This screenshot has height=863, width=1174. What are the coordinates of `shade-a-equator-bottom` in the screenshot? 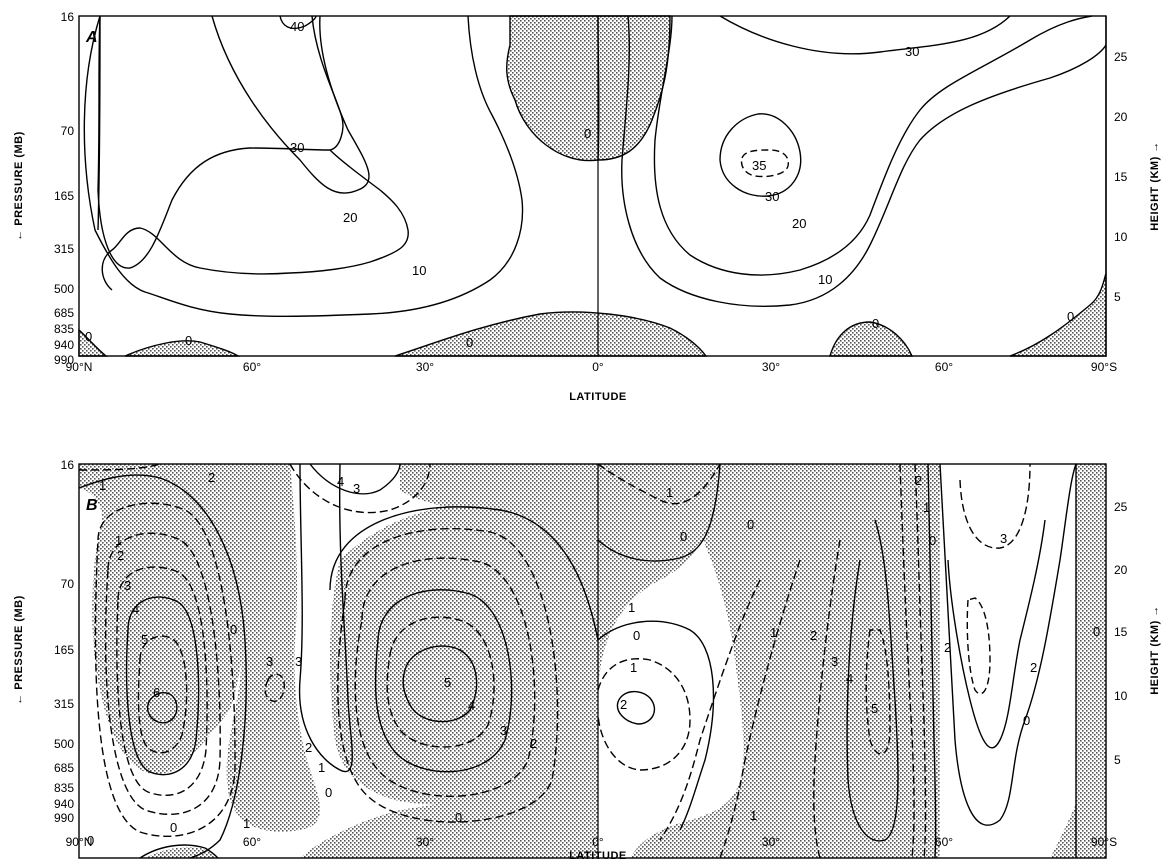 It's located at (551, 334).